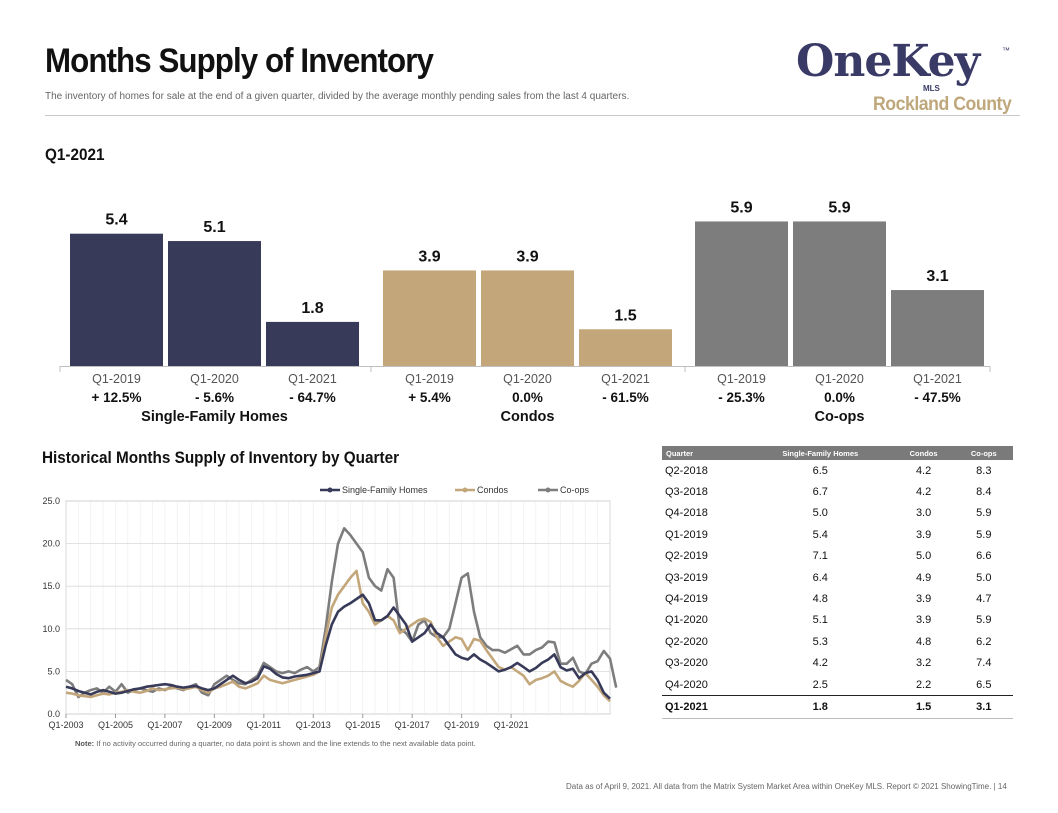 This screenshot has height=813, width=1058. Describe the element at coordinates (984, 470) in the screenshot. I see `table-cell: 8.3` at that location.